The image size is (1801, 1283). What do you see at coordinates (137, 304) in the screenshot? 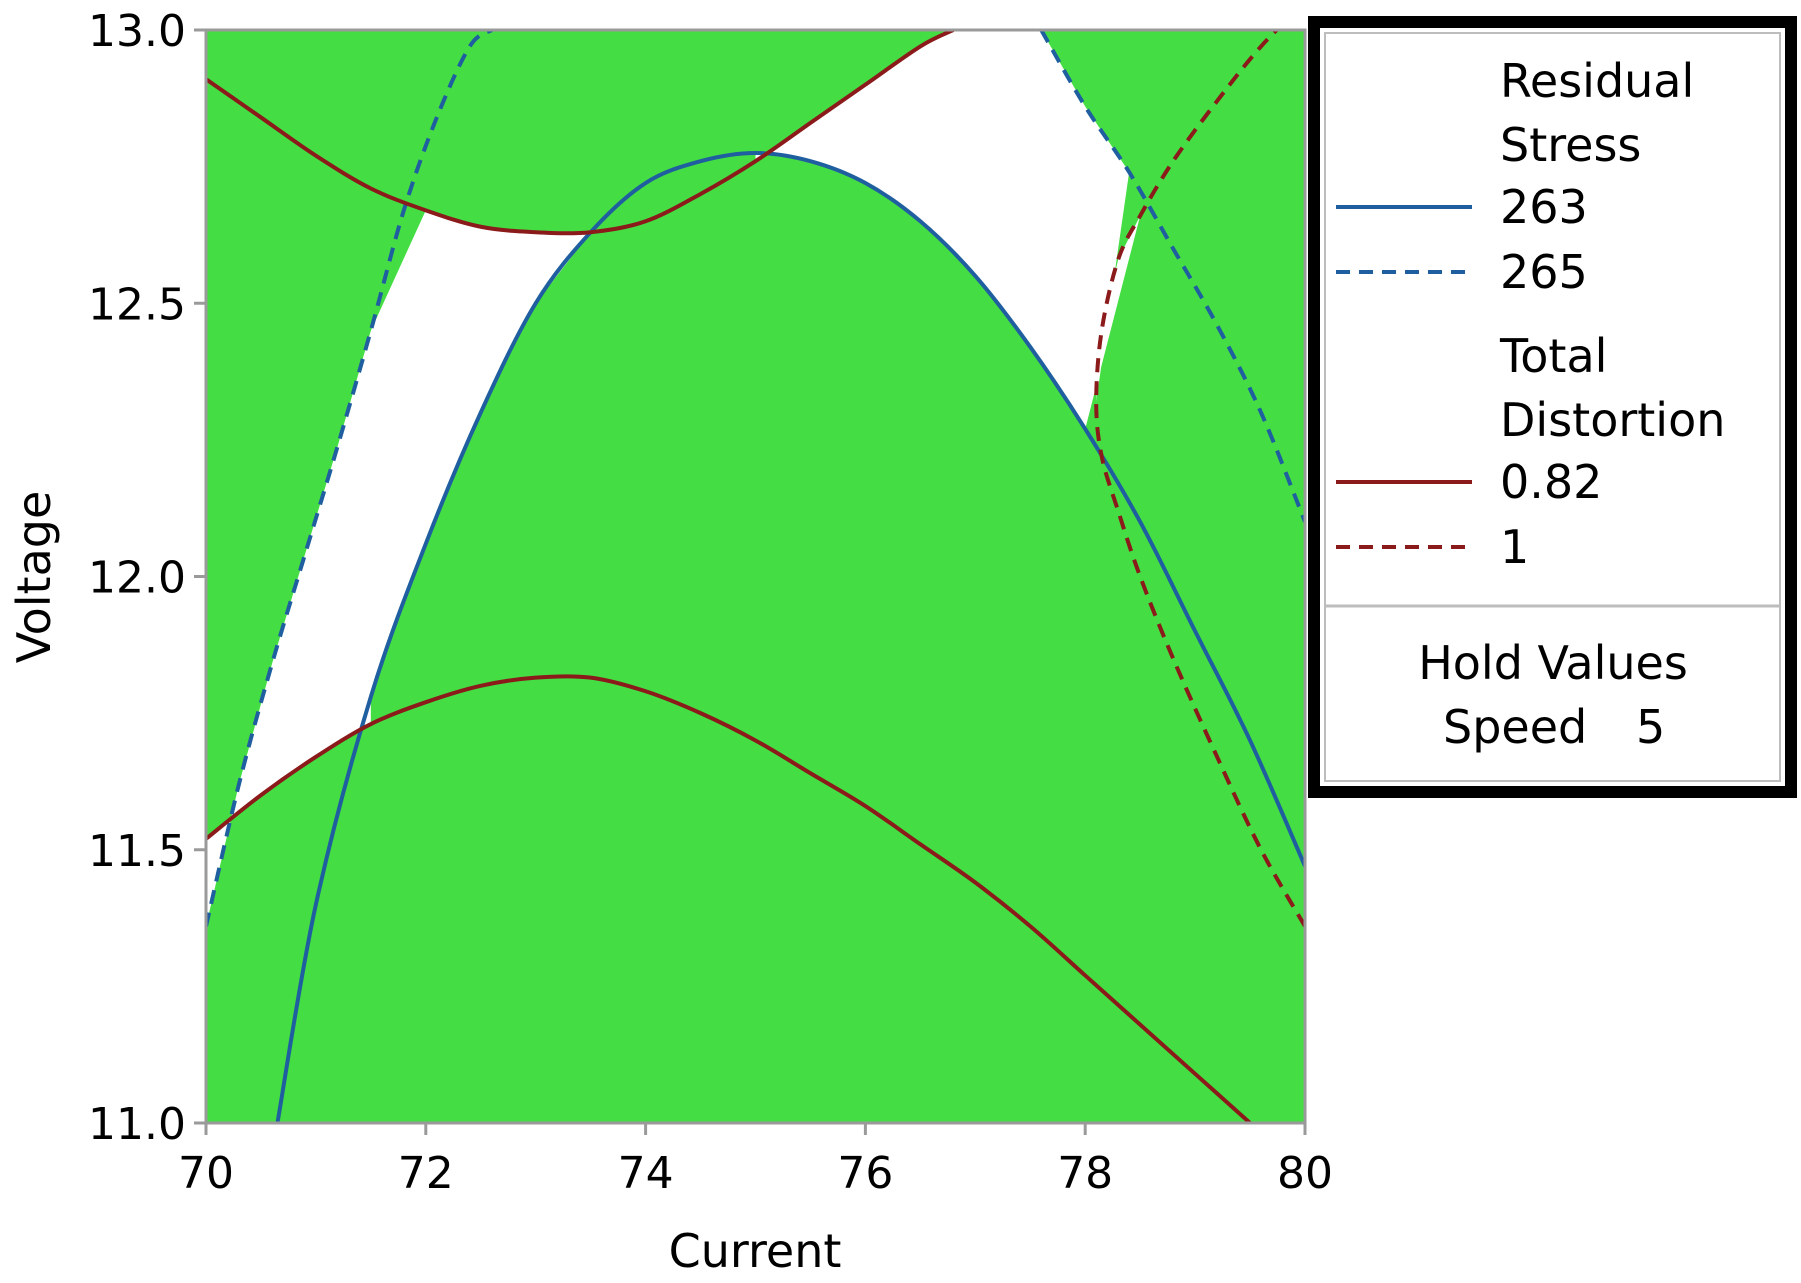
I see `y-tick-label: 12.5` at bounding box center [137, 304].